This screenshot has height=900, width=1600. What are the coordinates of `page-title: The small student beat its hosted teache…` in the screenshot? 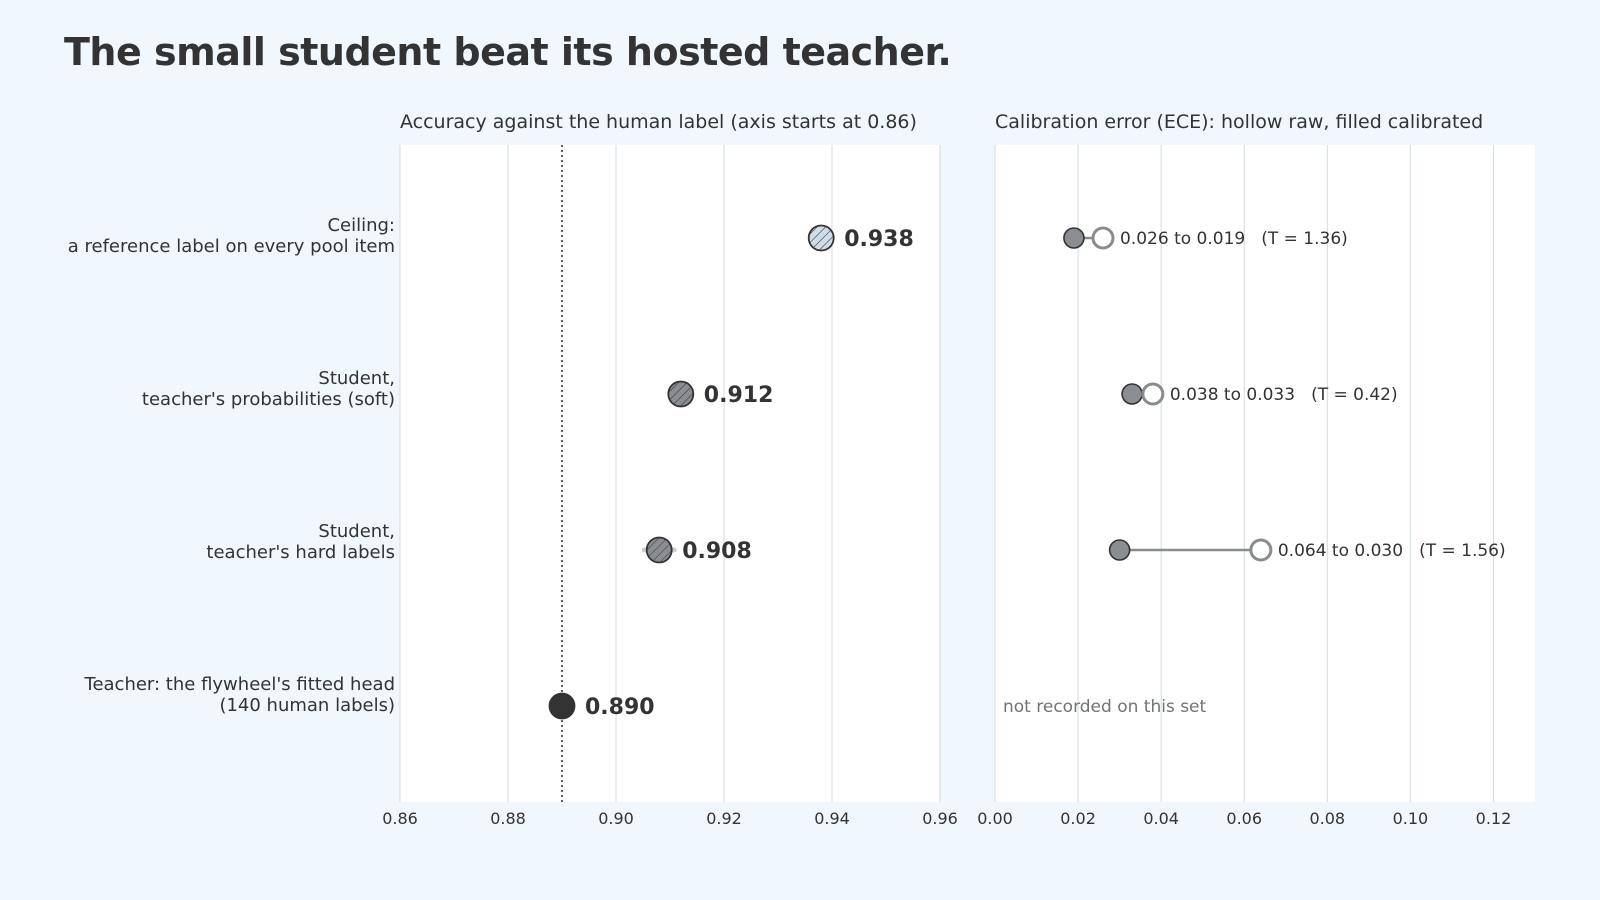 It's located at (508, 52).